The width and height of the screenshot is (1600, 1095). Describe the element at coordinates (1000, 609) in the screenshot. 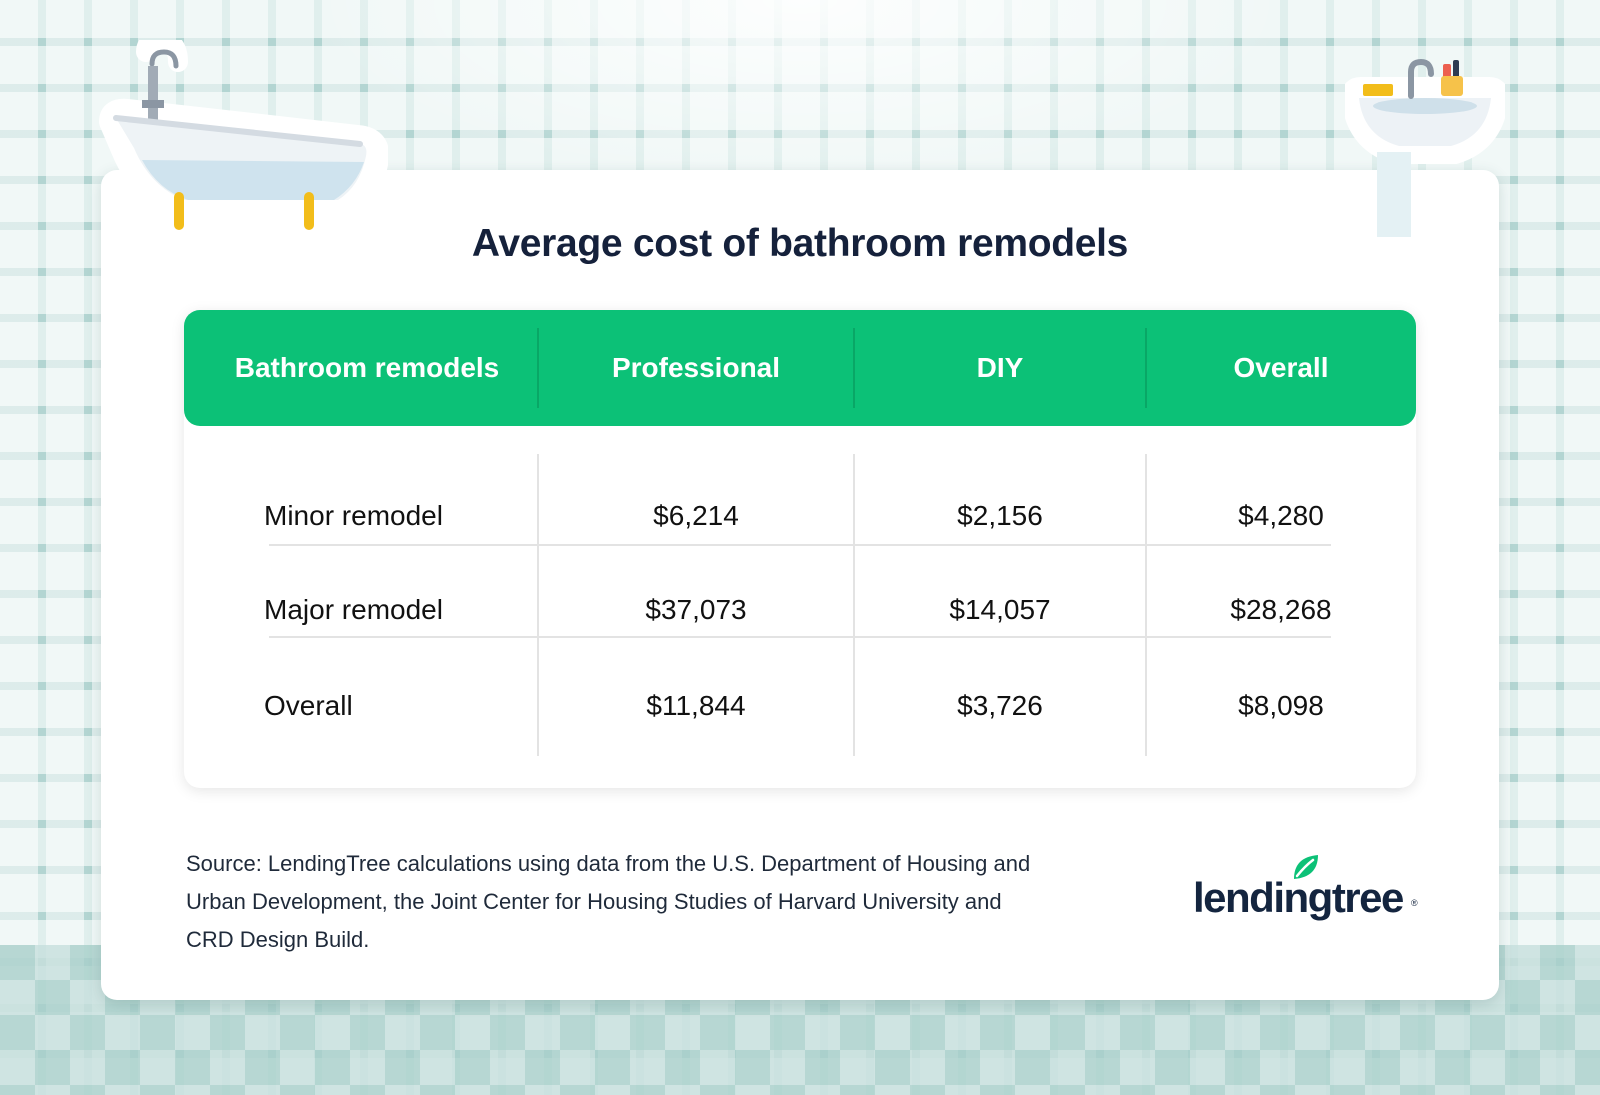

I see `cell-major-diy: $14,057` at that location.